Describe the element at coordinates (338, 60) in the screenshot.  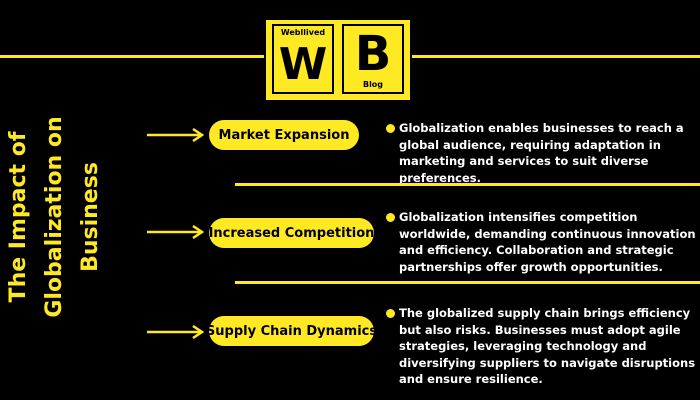
I see `weblived-logo: Webllived W B Blog` at that location.